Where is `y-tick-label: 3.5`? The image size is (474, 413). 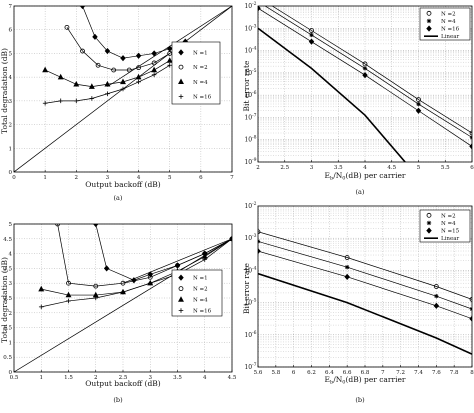 y-tick-label: 3.5 is located at coordinates (7, 269).